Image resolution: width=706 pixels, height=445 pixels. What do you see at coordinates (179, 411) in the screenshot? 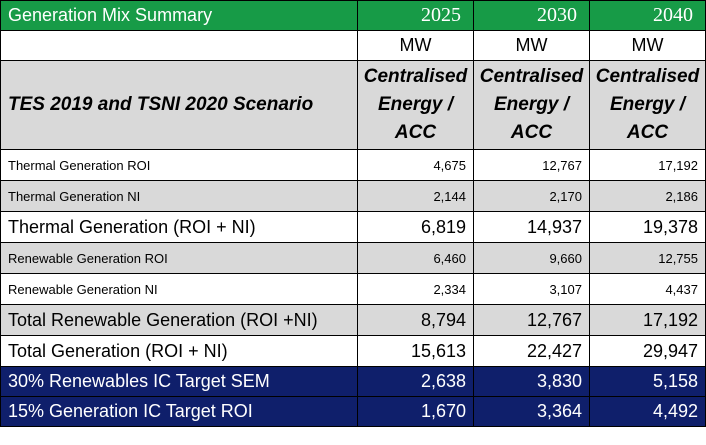
I see `row-label: 15% Generation IC Target ROI` at bounding box center [179, 411].